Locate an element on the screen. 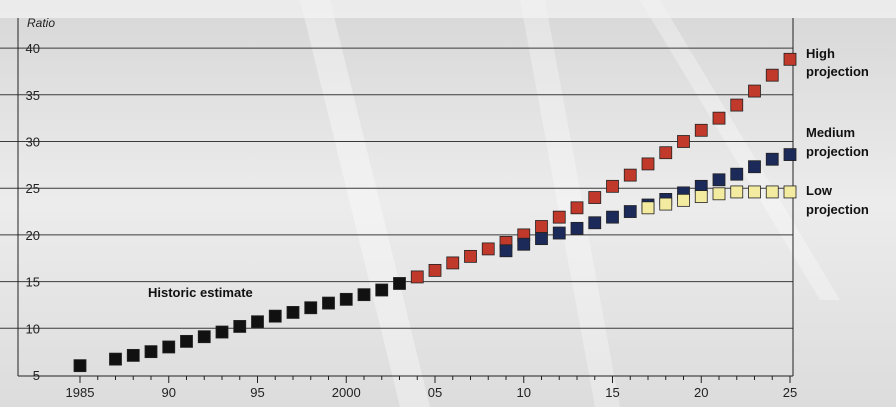  historic-estimate-annotation: Historic estimate is located at coordinates (200, 292).